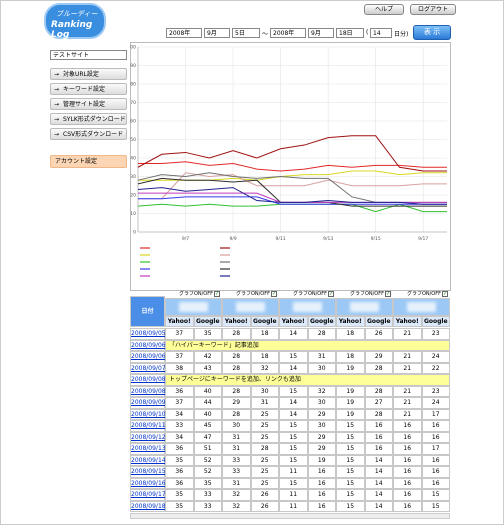  What do you see at coordinates (148, 449) in the screenshot?
I see `date-cell: 2008/09/13` at bounding box center [148, 449].